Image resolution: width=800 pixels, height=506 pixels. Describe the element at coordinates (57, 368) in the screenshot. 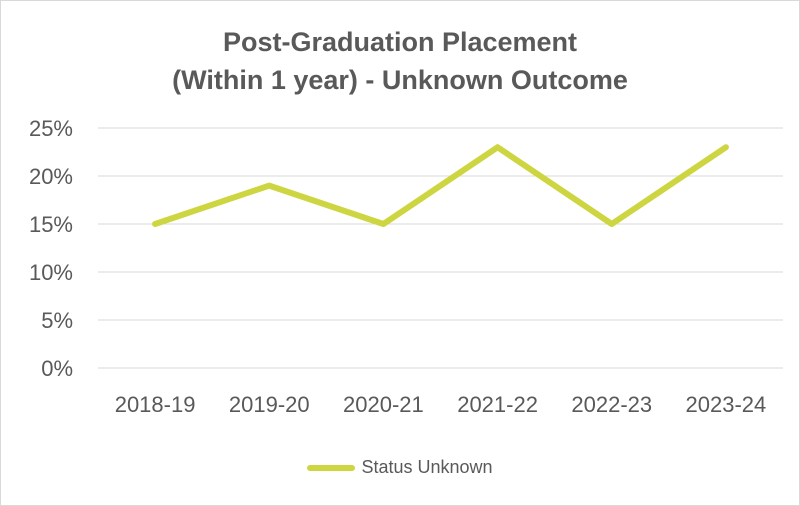

I see `y-tick-label: 0%` at that location.